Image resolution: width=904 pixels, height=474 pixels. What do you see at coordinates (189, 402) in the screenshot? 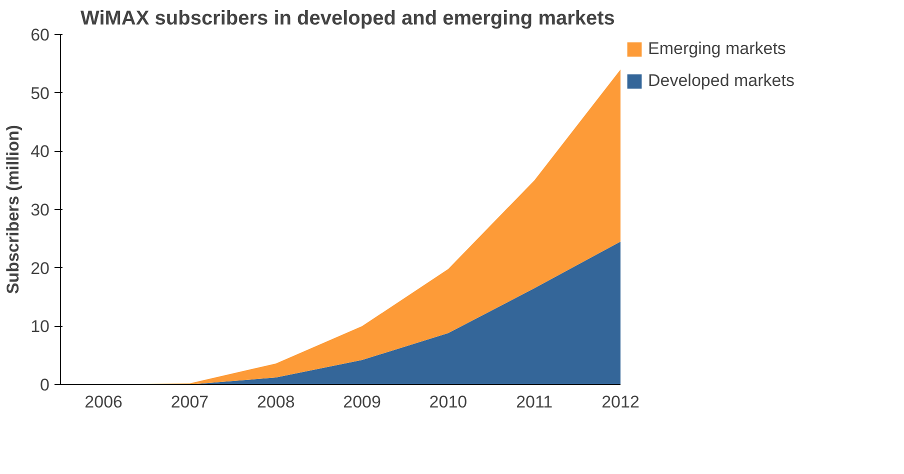
I see `x-tick-label: 2007` at bounding box center [189, 402].